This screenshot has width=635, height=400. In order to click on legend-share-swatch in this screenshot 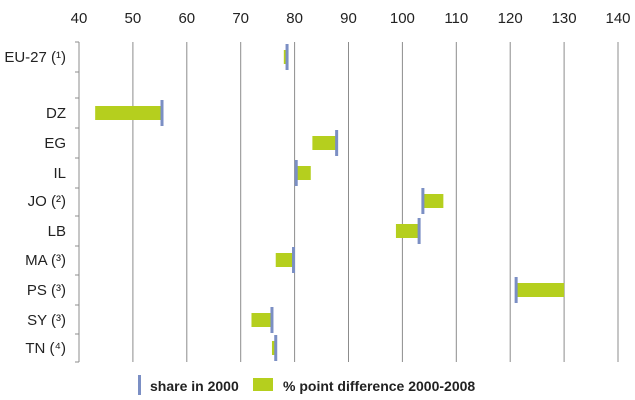, I will do `click(139, 385)`.